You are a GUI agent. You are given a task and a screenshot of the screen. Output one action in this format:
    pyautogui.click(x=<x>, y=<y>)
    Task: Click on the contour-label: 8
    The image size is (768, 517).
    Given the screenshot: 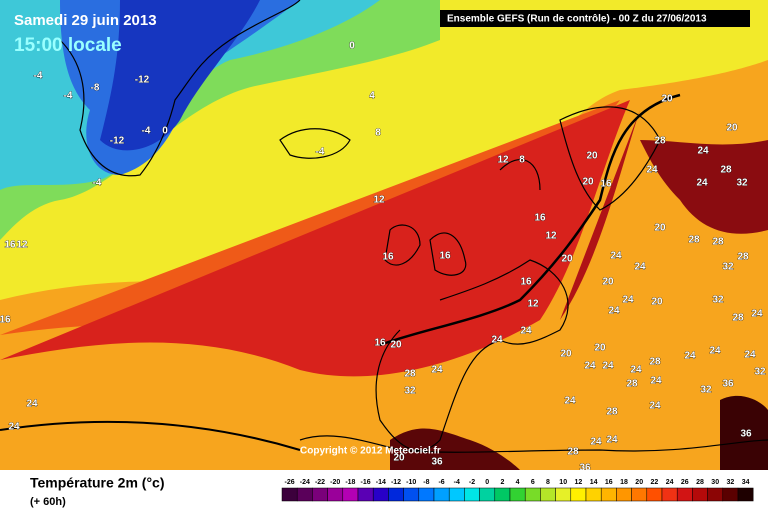 What is the action you would take?
    pyautogui.click(x=378, y=133)
    